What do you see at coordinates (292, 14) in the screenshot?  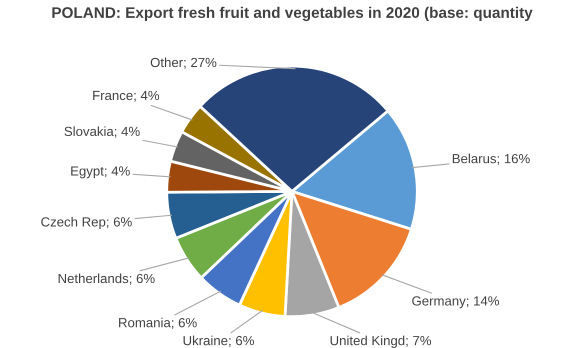 I see `chart-title: POLAND: Export fresh fruit and vegetables in 2020 (base: quantity` at bounding box center [292, 14].